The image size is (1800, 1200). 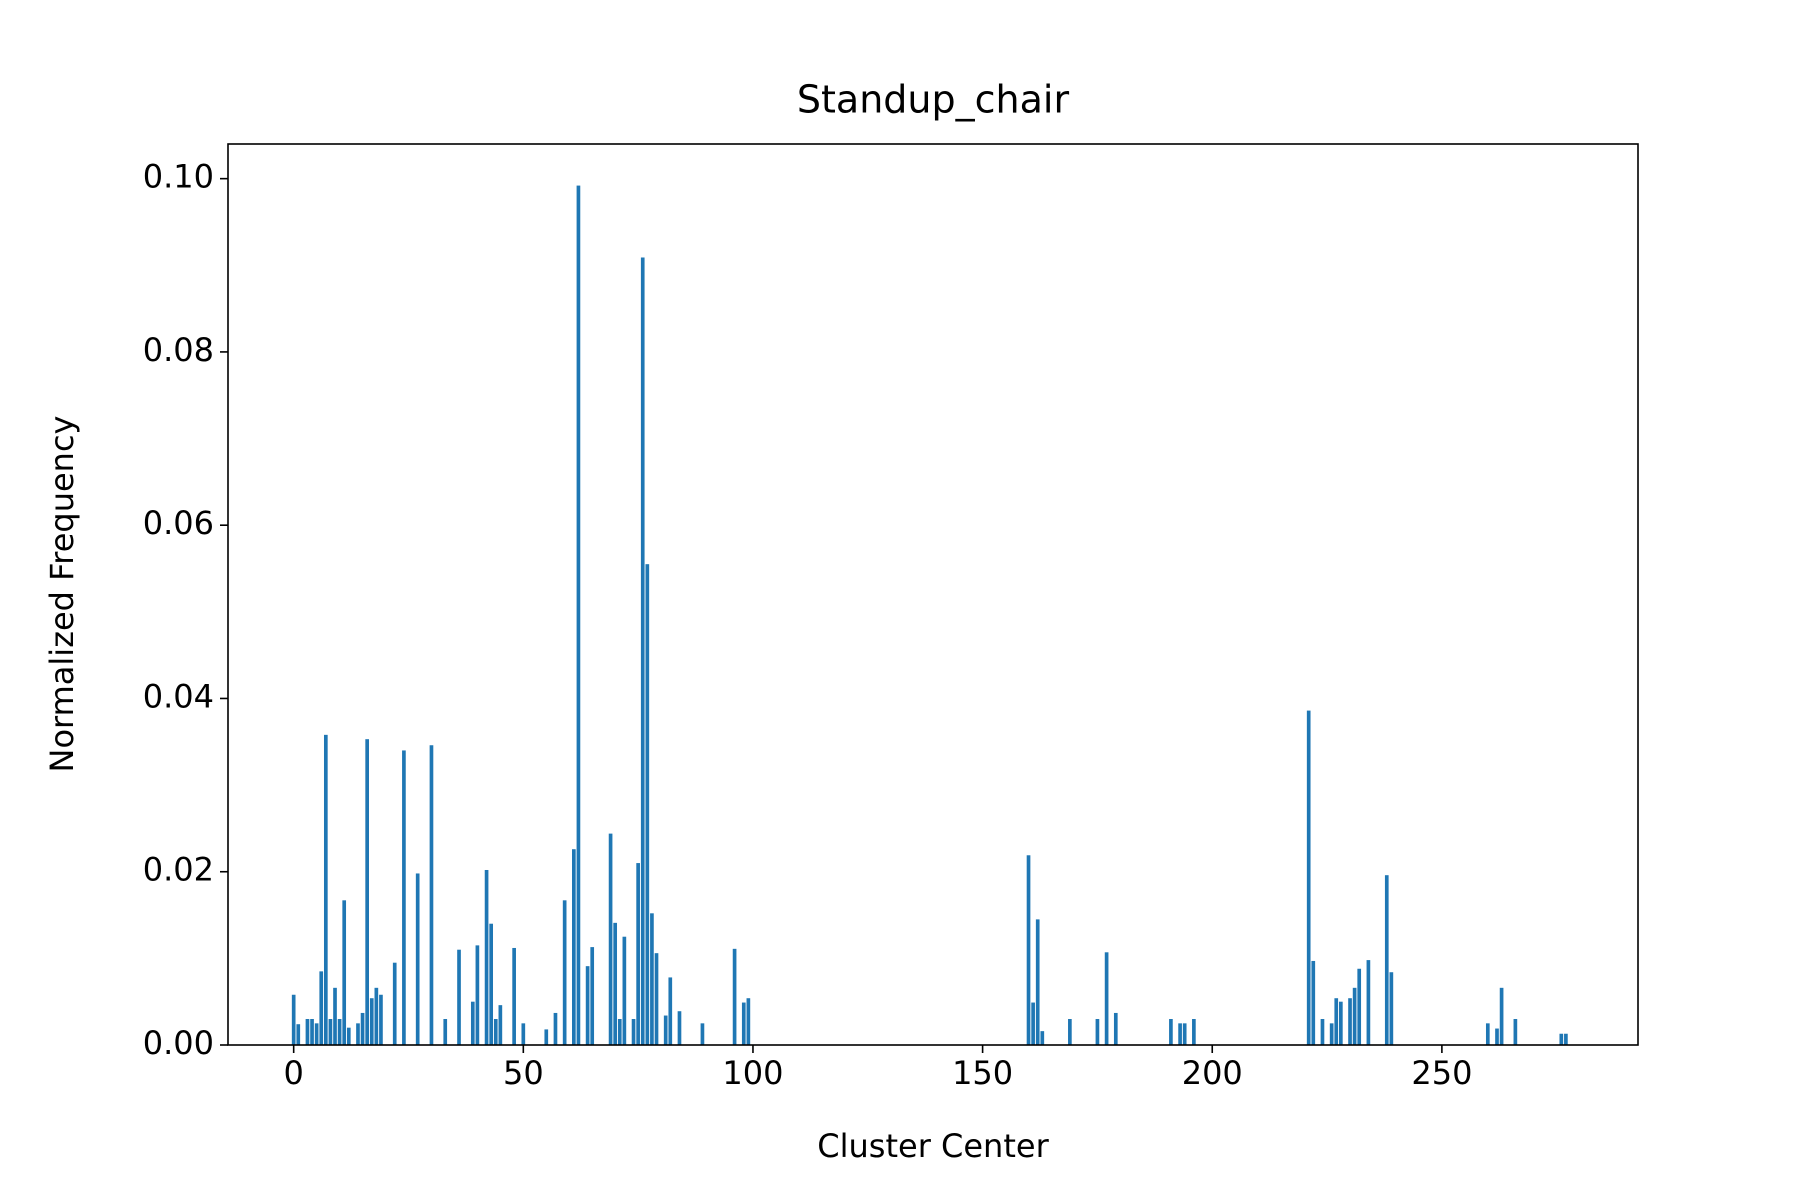 What do you see at coordinates (293, 1073) in the screenshot?
I see `x-tick-label: 0` at bounding box center [293, 1073].